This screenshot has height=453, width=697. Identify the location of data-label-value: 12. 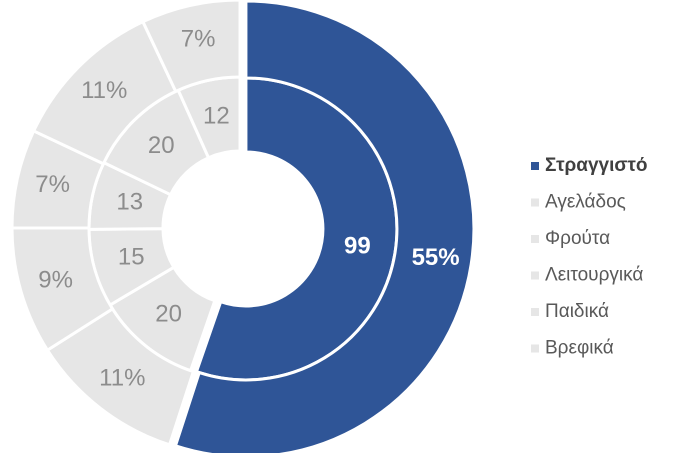
(216, 116).